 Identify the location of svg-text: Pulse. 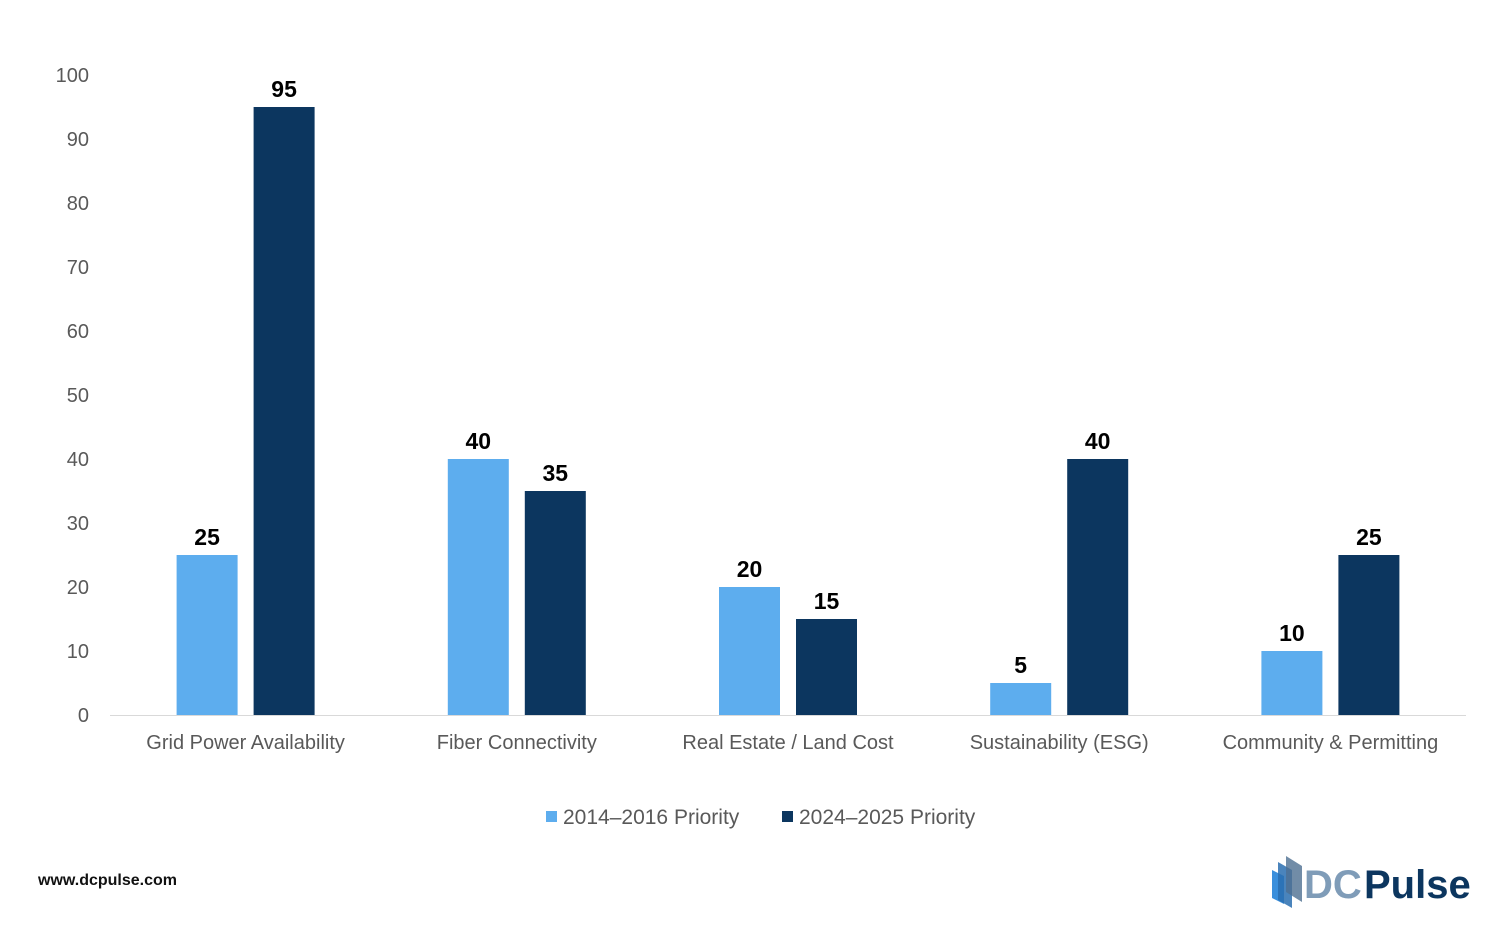
(1417, 885).